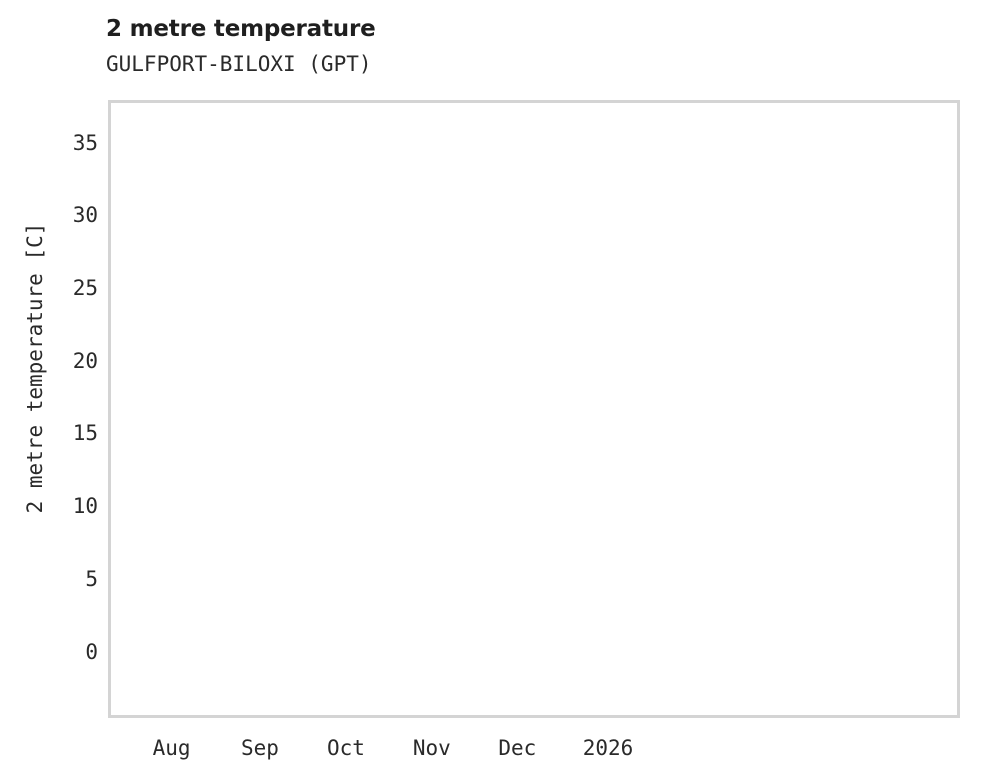  Describe the element at coordinates (431, 748) in the screenshot. I see `x-tick-label: Nov` at that location.